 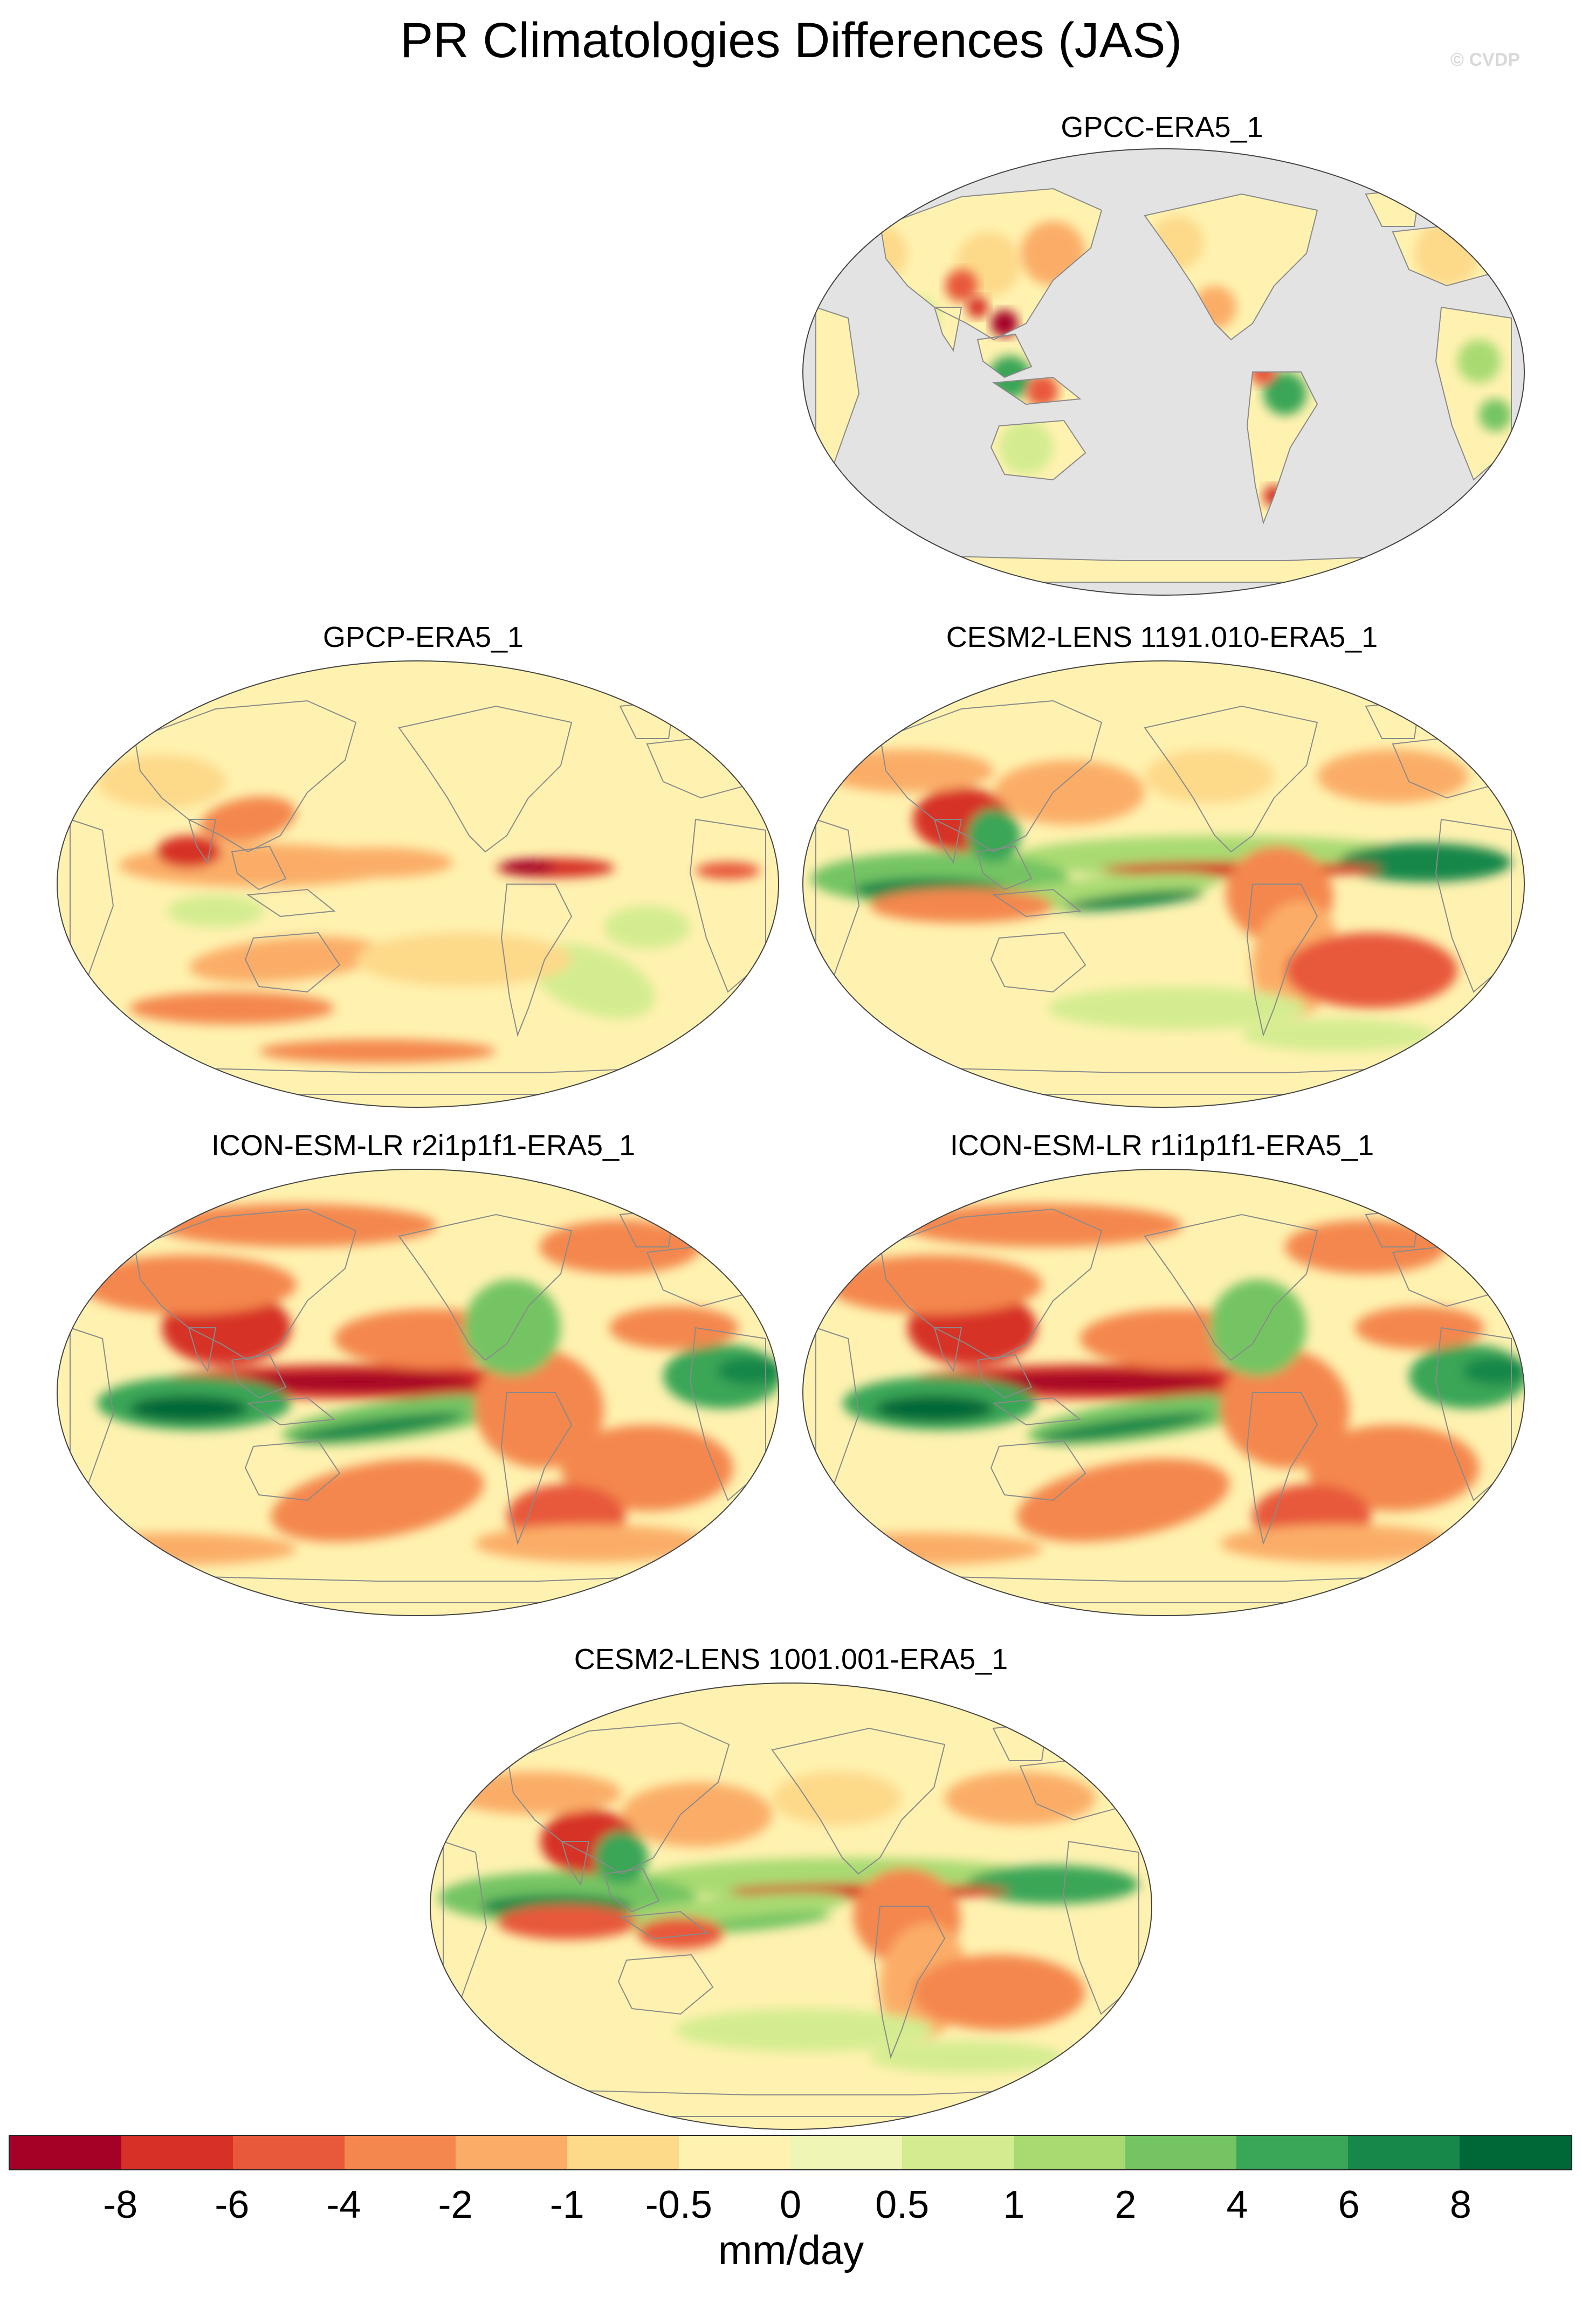 I want to click on panel-title-cesm2-1191: CESM2-LENS 1191.010-ERA5_1, so click(x=1162, y=637).